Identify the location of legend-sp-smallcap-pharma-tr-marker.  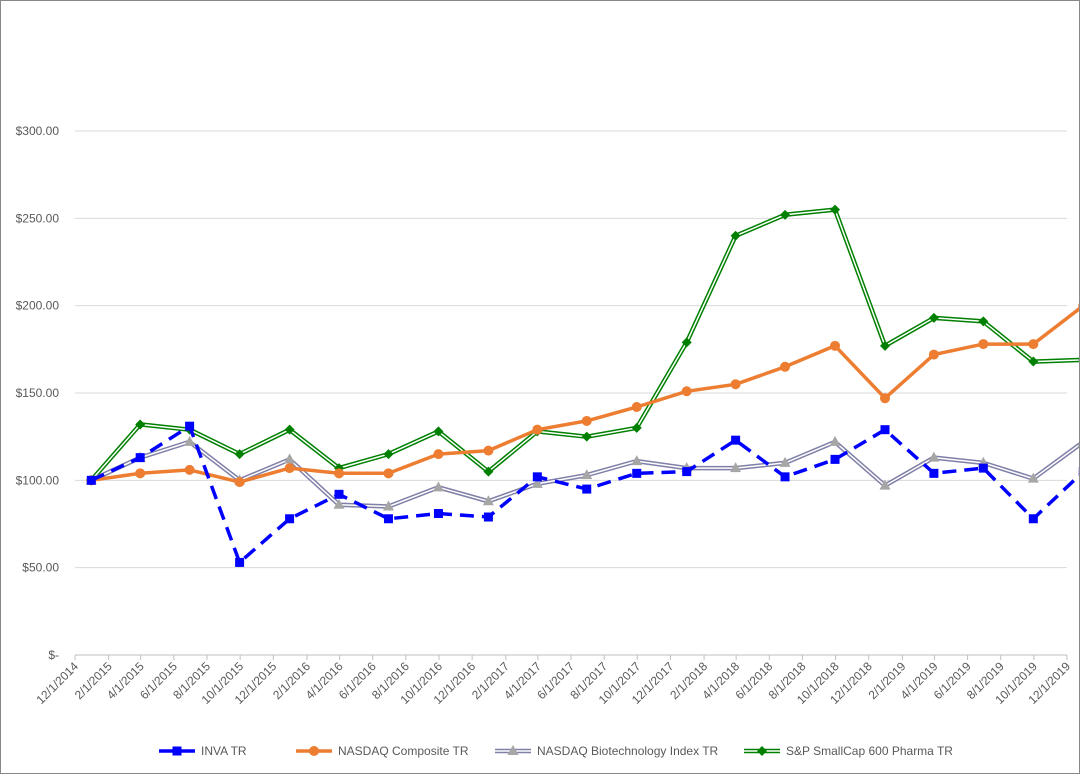
(762, 751).